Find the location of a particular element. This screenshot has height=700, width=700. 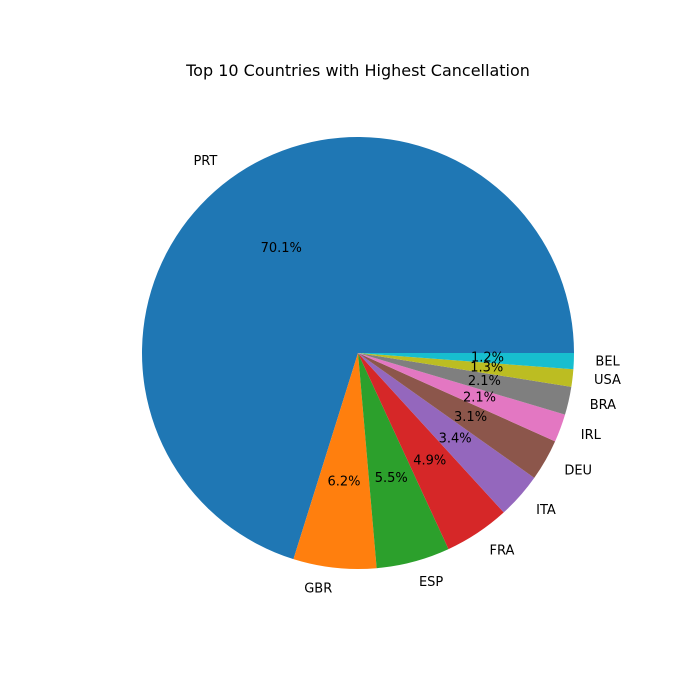

percent-label-irl: 2.1% is located at coordinates (479, 398).